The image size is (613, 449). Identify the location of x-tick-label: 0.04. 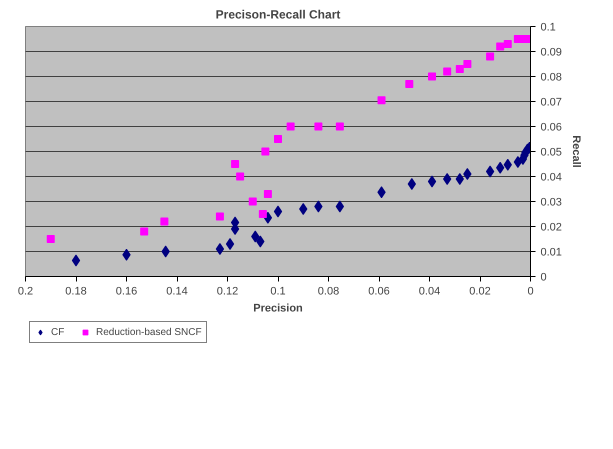
(429, 292).